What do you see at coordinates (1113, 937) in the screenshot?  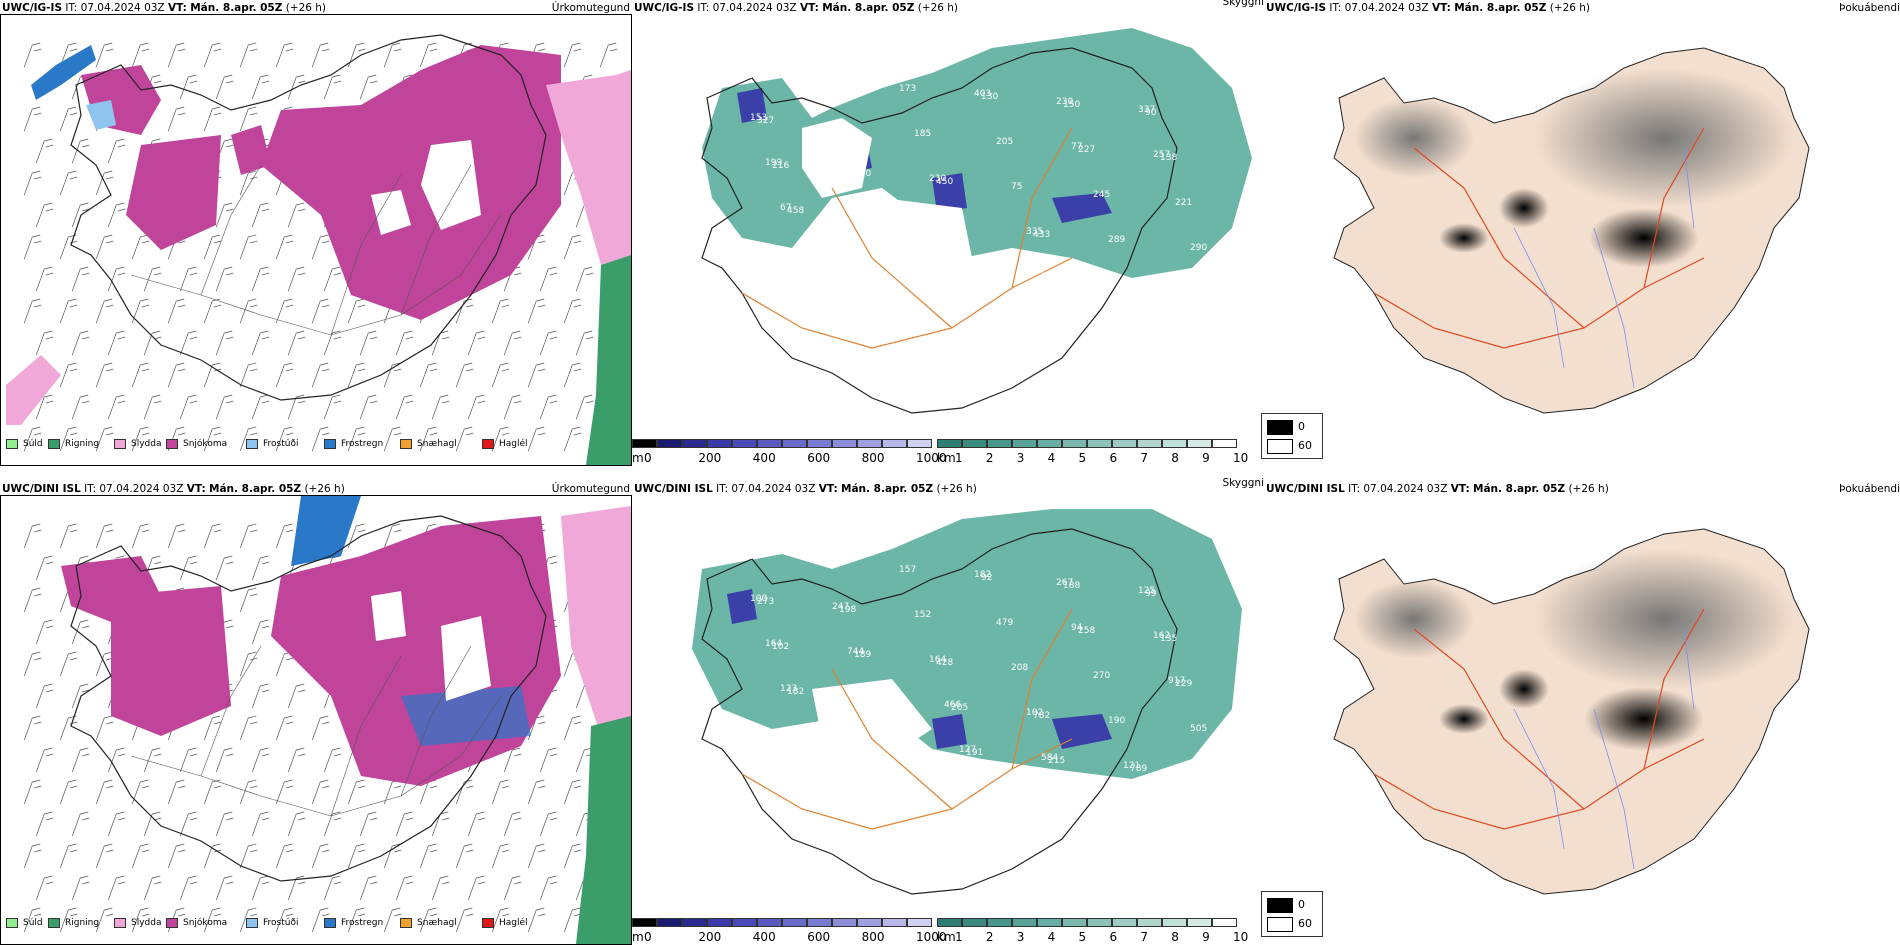 I see `colorbar-tick: 6` at bounding box center [1113, 937].